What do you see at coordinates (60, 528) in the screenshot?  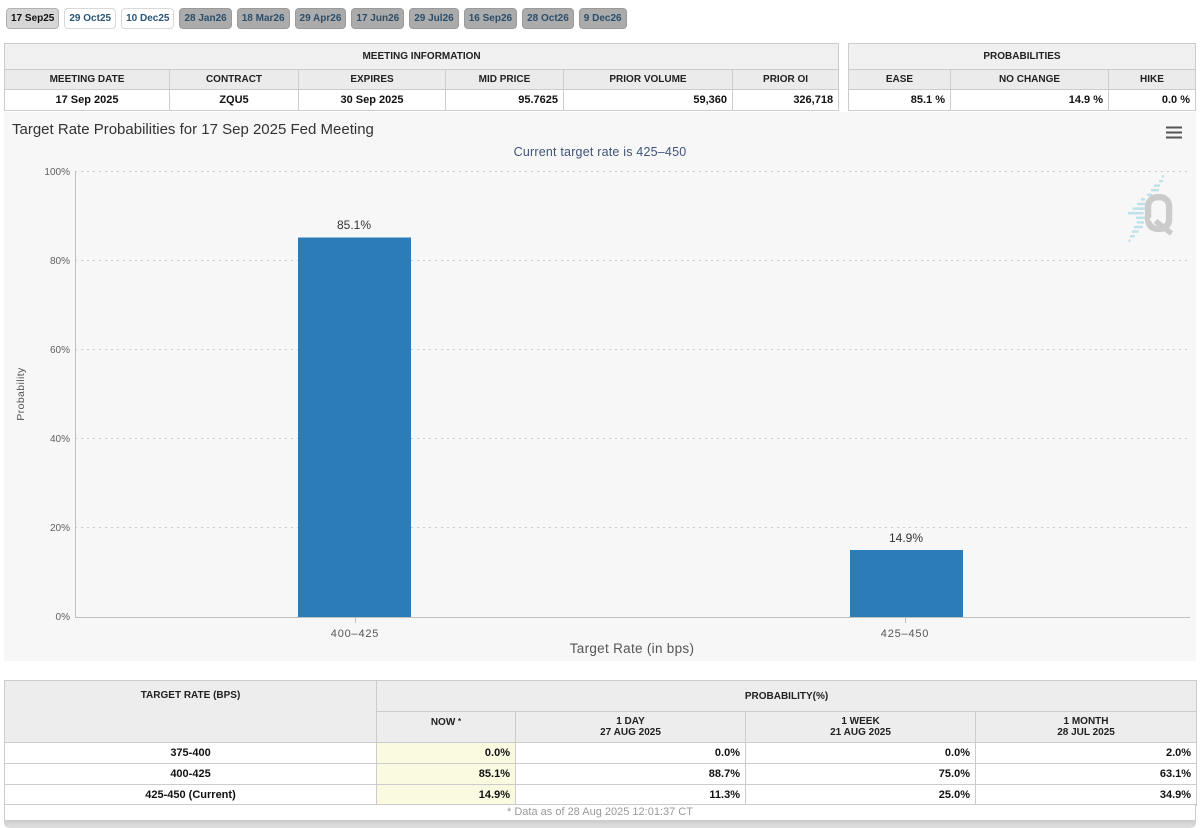 I see `svg-text: 20%` at bounding box center [60, 528].